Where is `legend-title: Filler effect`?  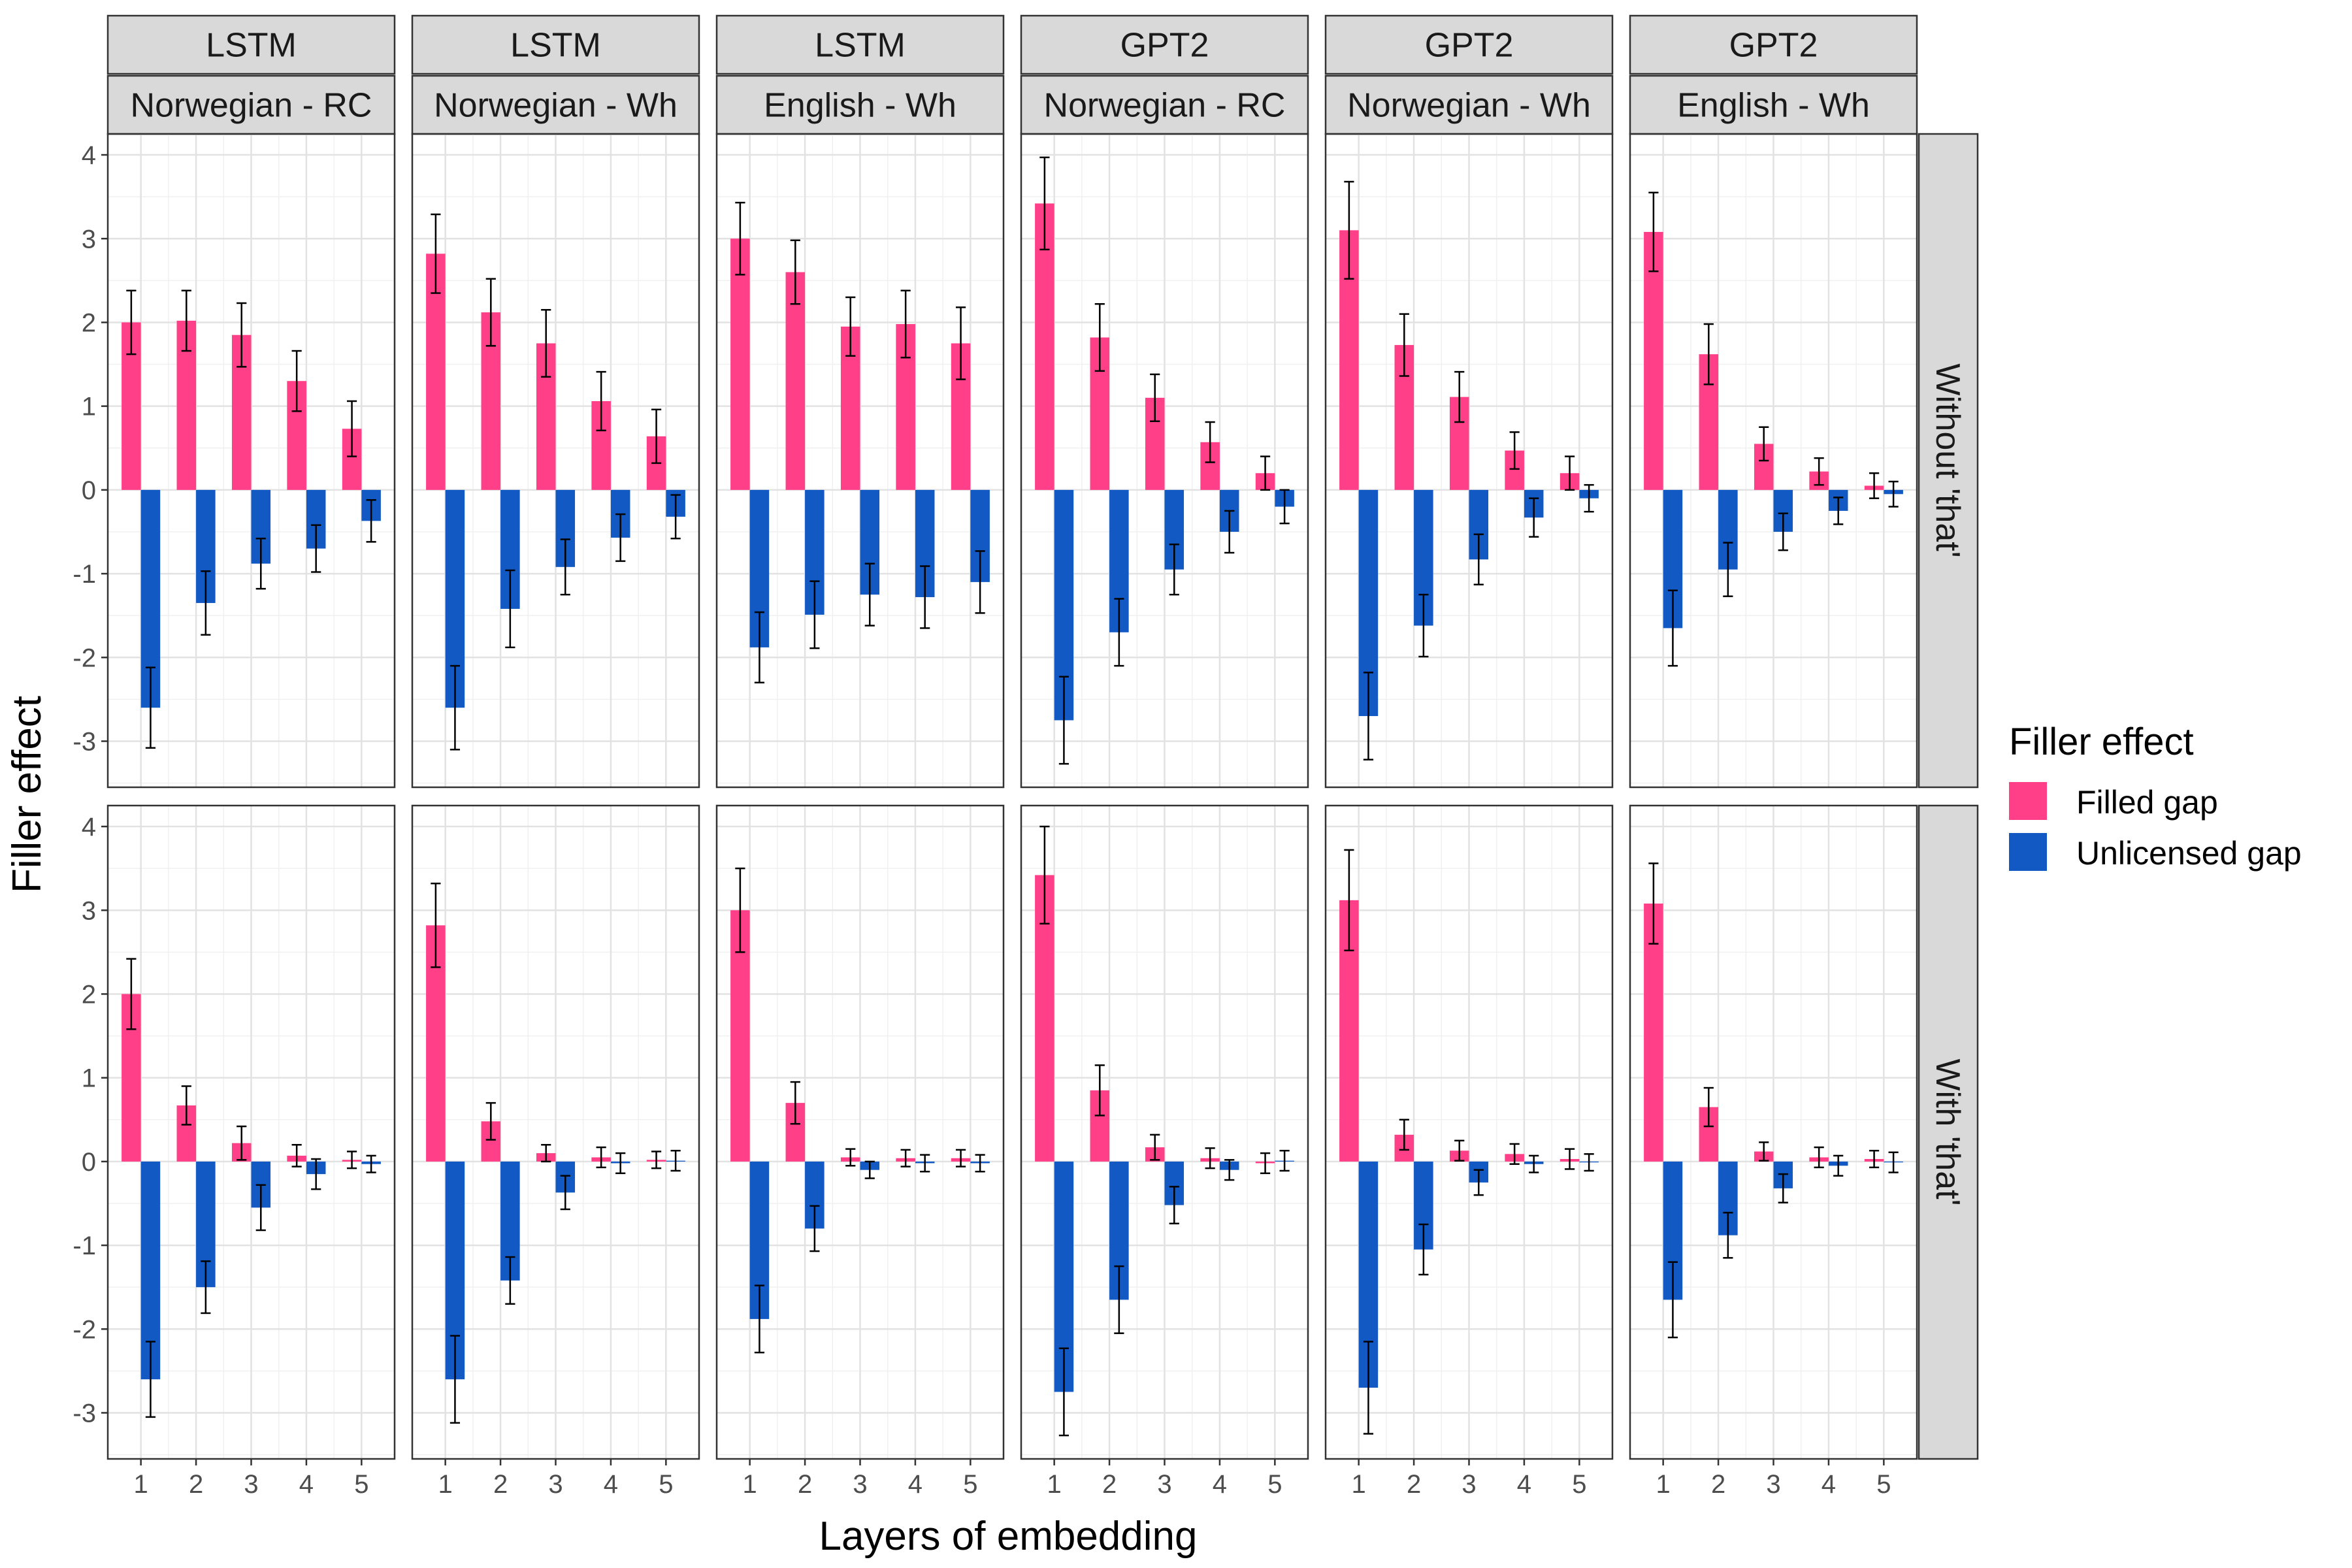
legend-title: Filler effect is located at coordinates (2101, 742).